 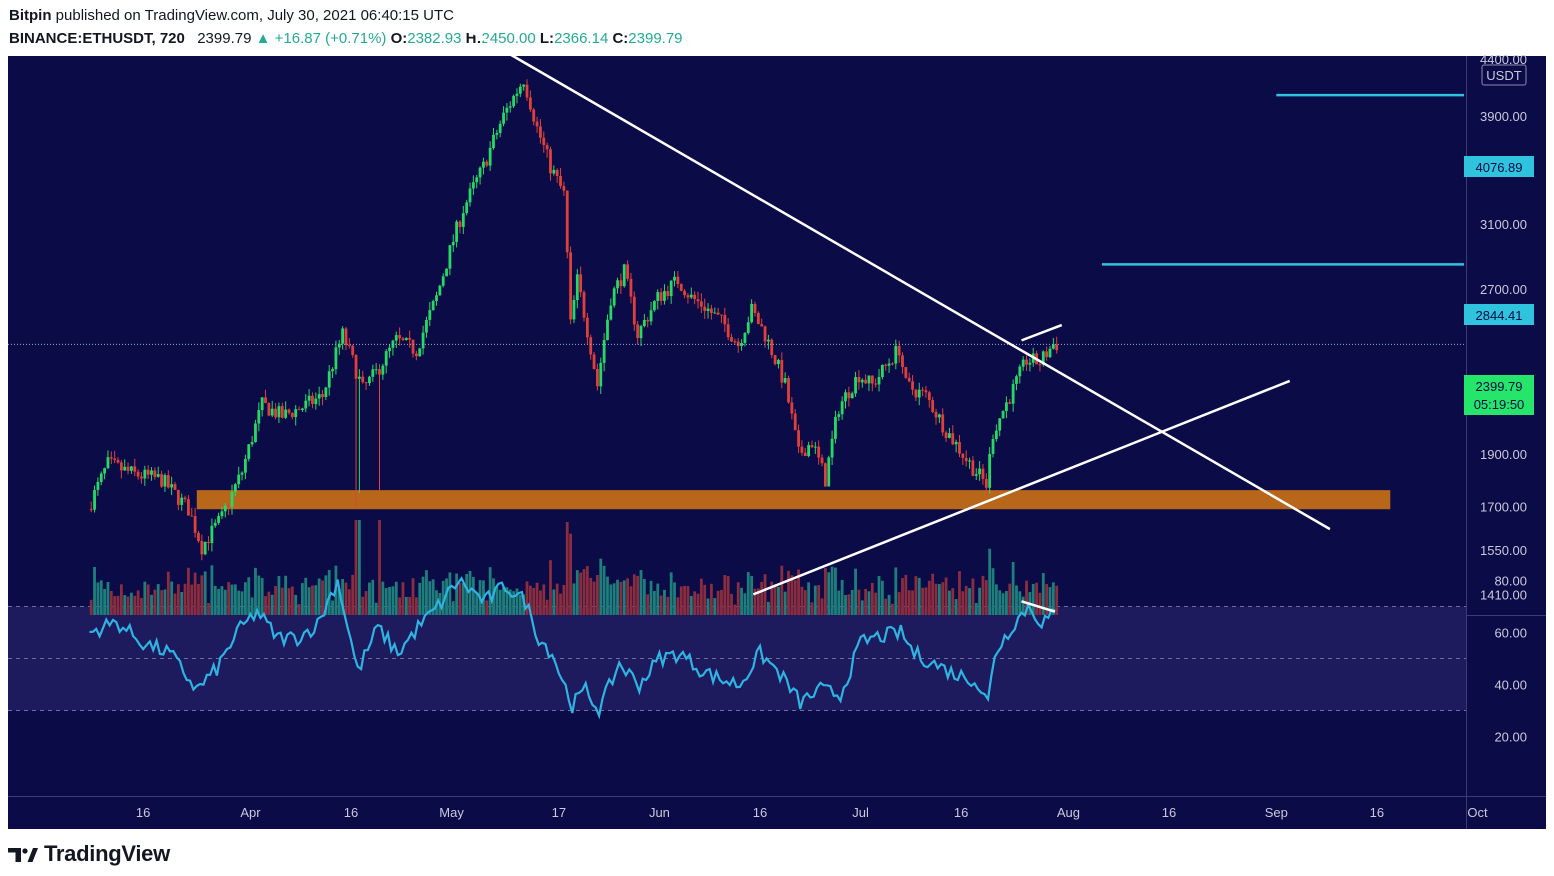 What do you see at coordinates (97, 38) in the screenshot?
I see `symbol-label: BINANCE:ETHUSDT, 720` at bounding box center [97, 38].